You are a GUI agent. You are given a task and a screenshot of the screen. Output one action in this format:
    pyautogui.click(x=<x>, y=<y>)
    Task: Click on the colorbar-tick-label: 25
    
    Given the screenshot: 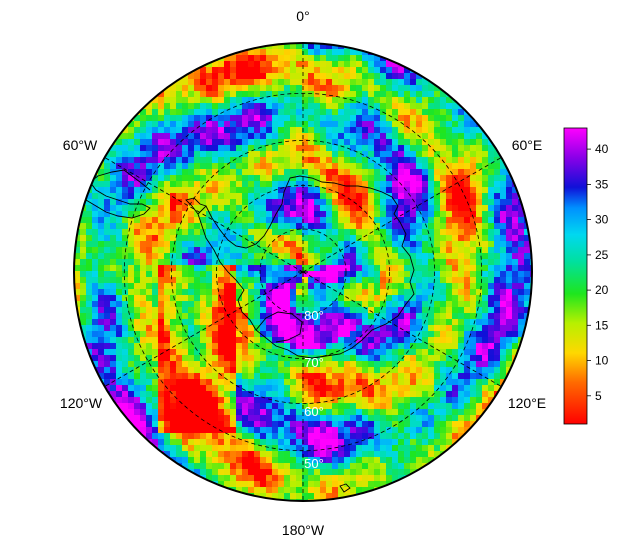 What is the action you would take?
    pyautogui.click(x=602, y=255)
    